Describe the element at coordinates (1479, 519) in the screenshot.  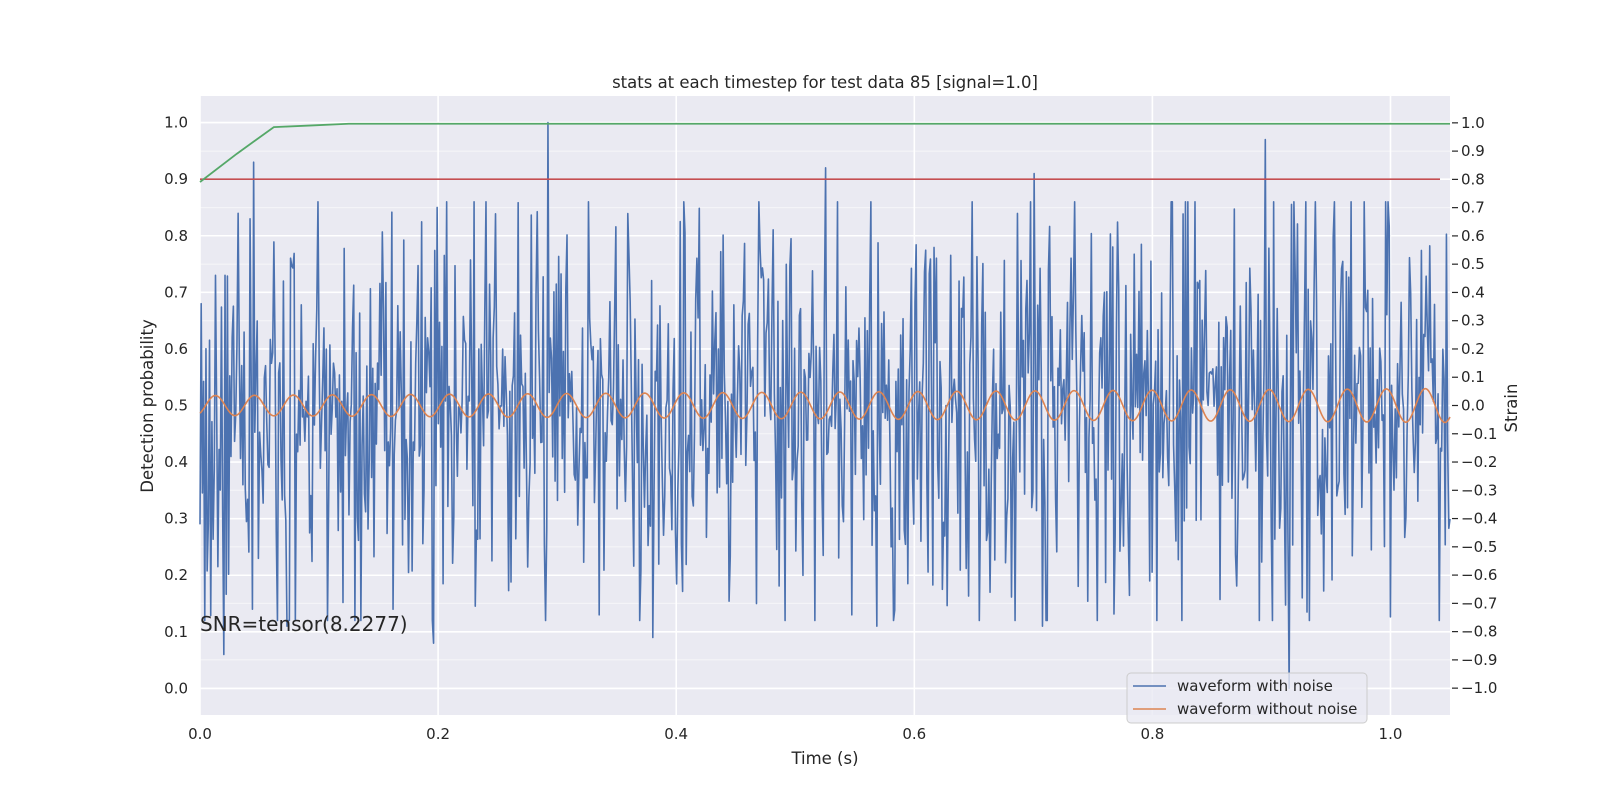
I see `y2-tick-label: −0.4` at that location.